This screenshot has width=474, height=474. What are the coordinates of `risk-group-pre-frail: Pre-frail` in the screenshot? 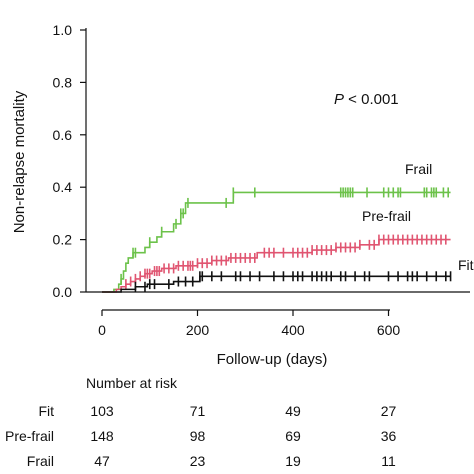 It's located at (29, 436).